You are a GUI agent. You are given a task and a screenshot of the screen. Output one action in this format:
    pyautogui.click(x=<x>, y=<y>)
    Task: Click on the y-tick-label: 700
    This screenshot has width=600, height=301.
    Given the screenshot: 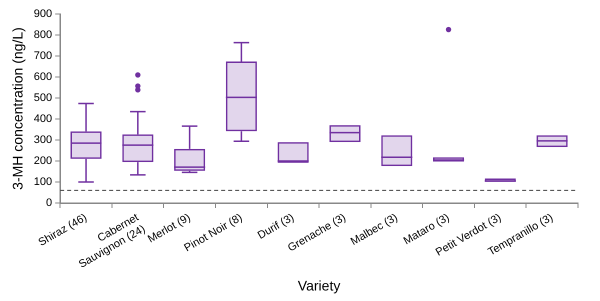 What is the action you would take?
    pyautogui.click(x=43, y=56)
    